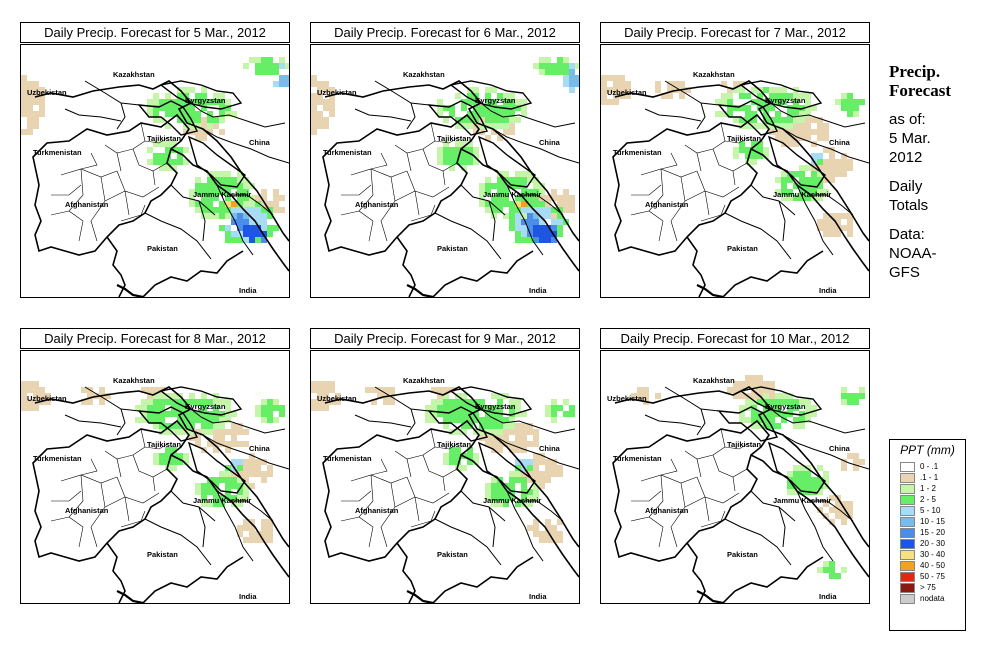 The width and height of the screenshot is (983, 649). What do you see at coordinates (907, 521) in the screenshot?
I see `legend-swatch` at bounding box center [907, 521].